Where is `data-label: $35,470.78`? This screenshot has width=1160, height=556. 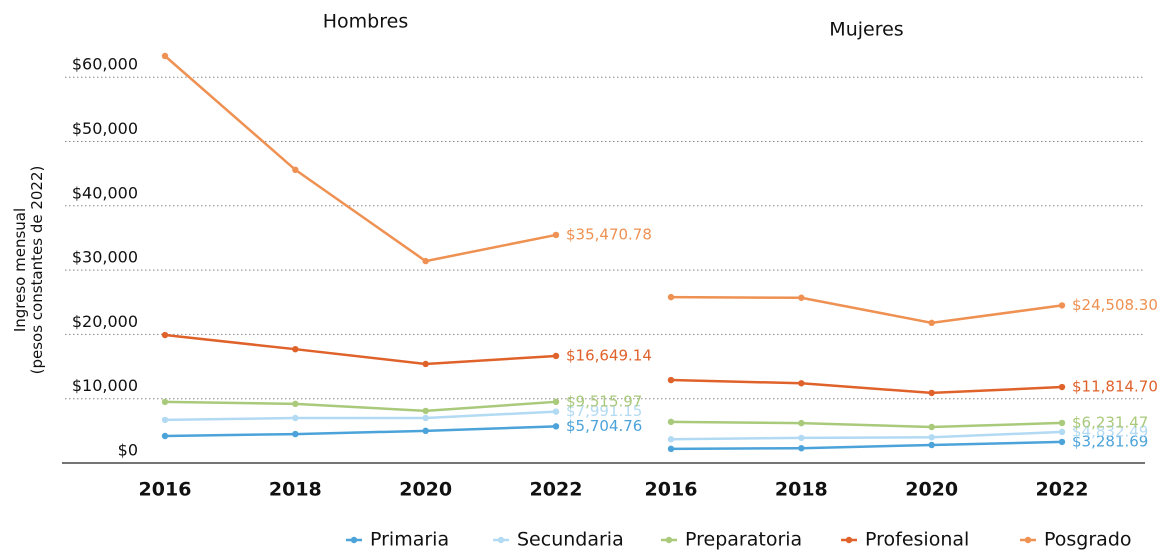
data-label: $35,470.78 is located at coordinates (609, 234).